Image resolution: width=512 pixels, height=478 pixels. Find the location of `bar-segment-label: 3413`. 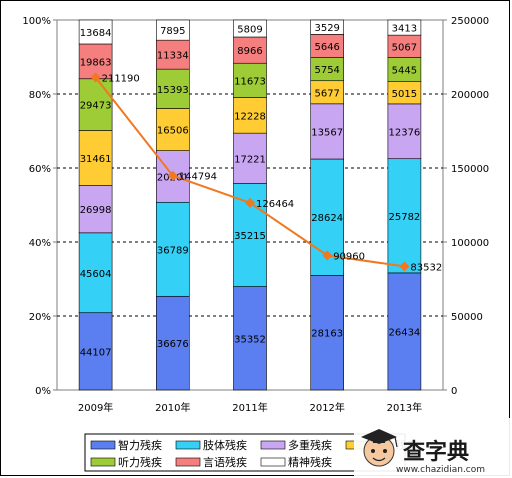

bar-segment-label: 3413 is located at coordinates (404, 29).